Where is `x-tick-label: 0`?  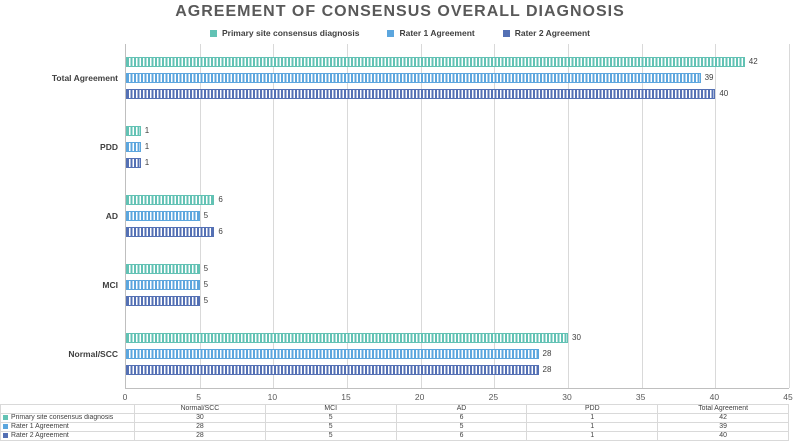 x-tick-label: 0 is located at coordinates (125, 397).